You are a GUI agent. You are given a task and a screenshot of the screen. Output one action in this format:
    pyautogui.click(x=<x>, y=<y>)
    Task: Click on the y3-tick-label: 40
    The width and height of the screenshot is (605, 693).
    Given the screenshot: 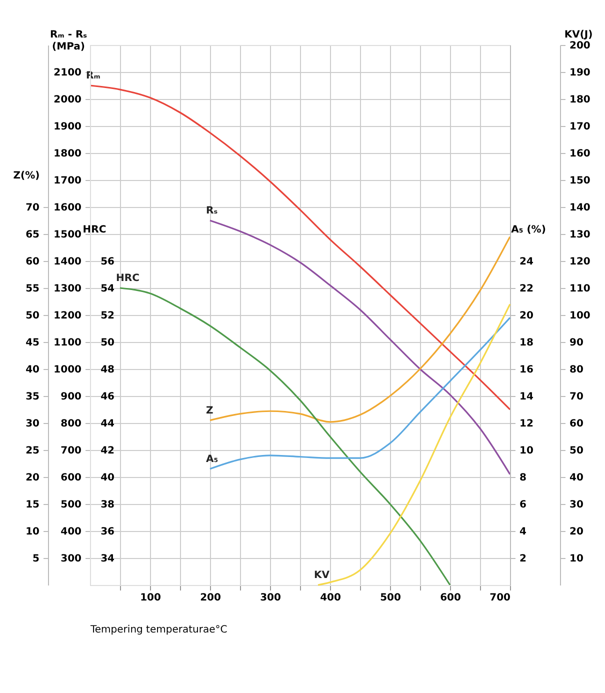 What is the action you would take?
    pyautogui.click(x=107, y=478)
    